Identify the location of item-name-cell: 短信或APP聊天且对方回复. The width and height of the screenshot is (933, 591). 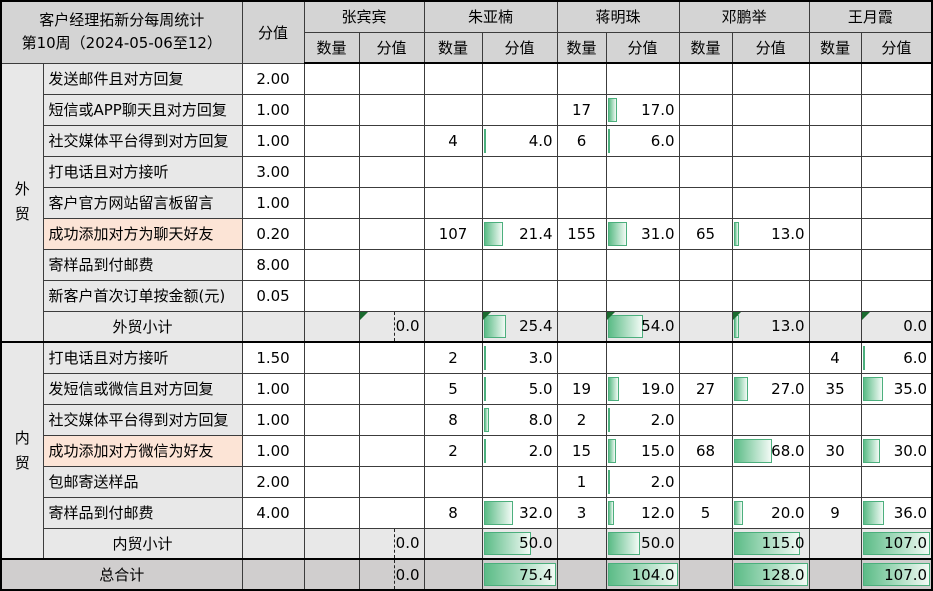
(142, 109).